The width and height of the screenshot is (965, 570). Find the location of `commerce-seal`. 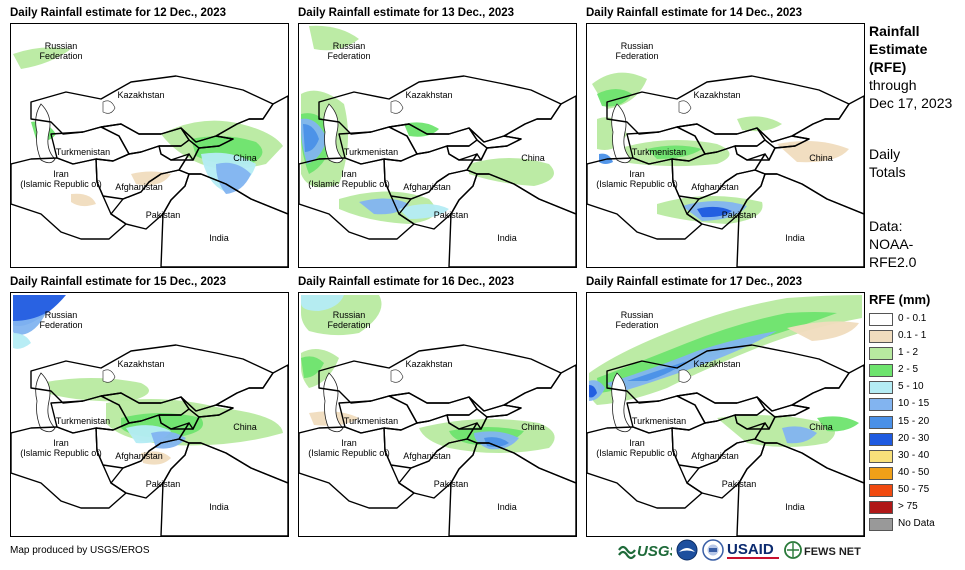

commerce-seal is located at coordinates (713, 550).